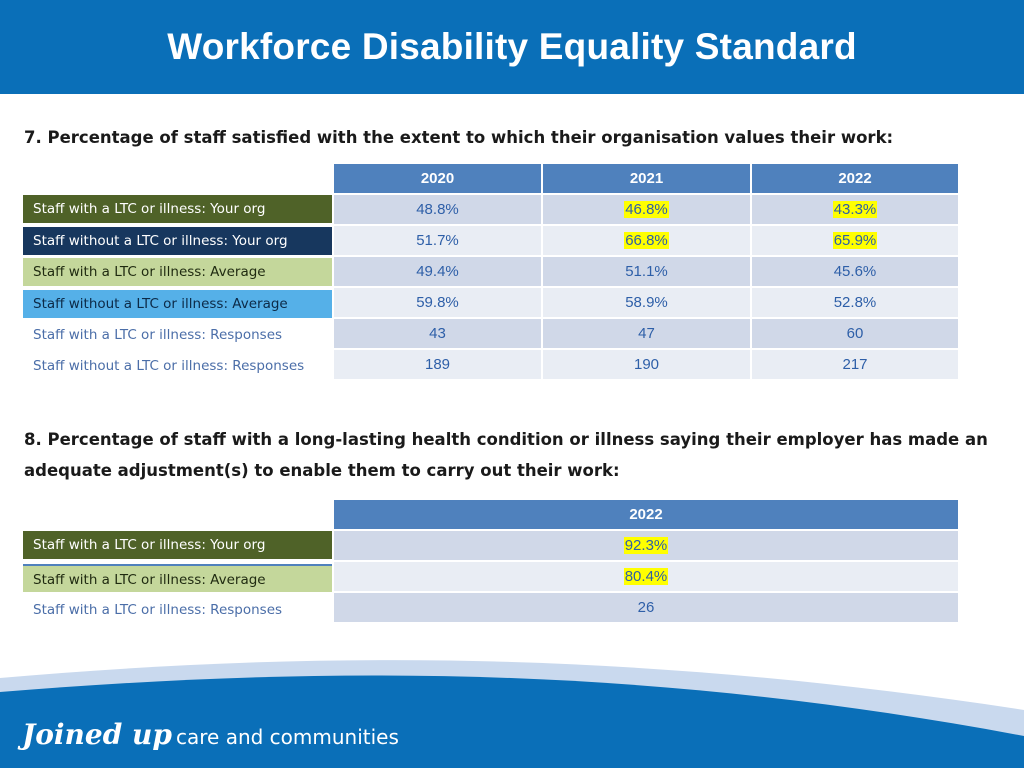 This screenshot has height=768, width=1024. I want to click on q7-col-header: 2020, so click(437, 178).